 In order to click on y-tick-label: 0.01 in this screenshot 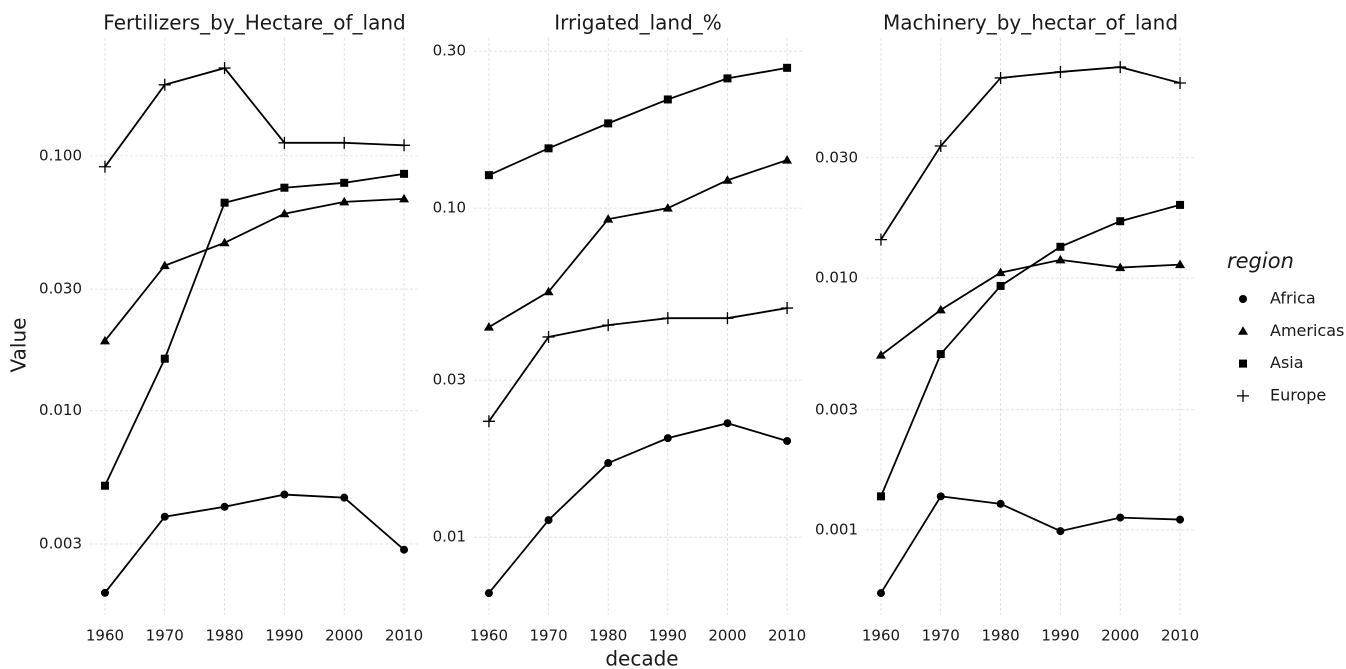, I will do `click(449, 537)`.